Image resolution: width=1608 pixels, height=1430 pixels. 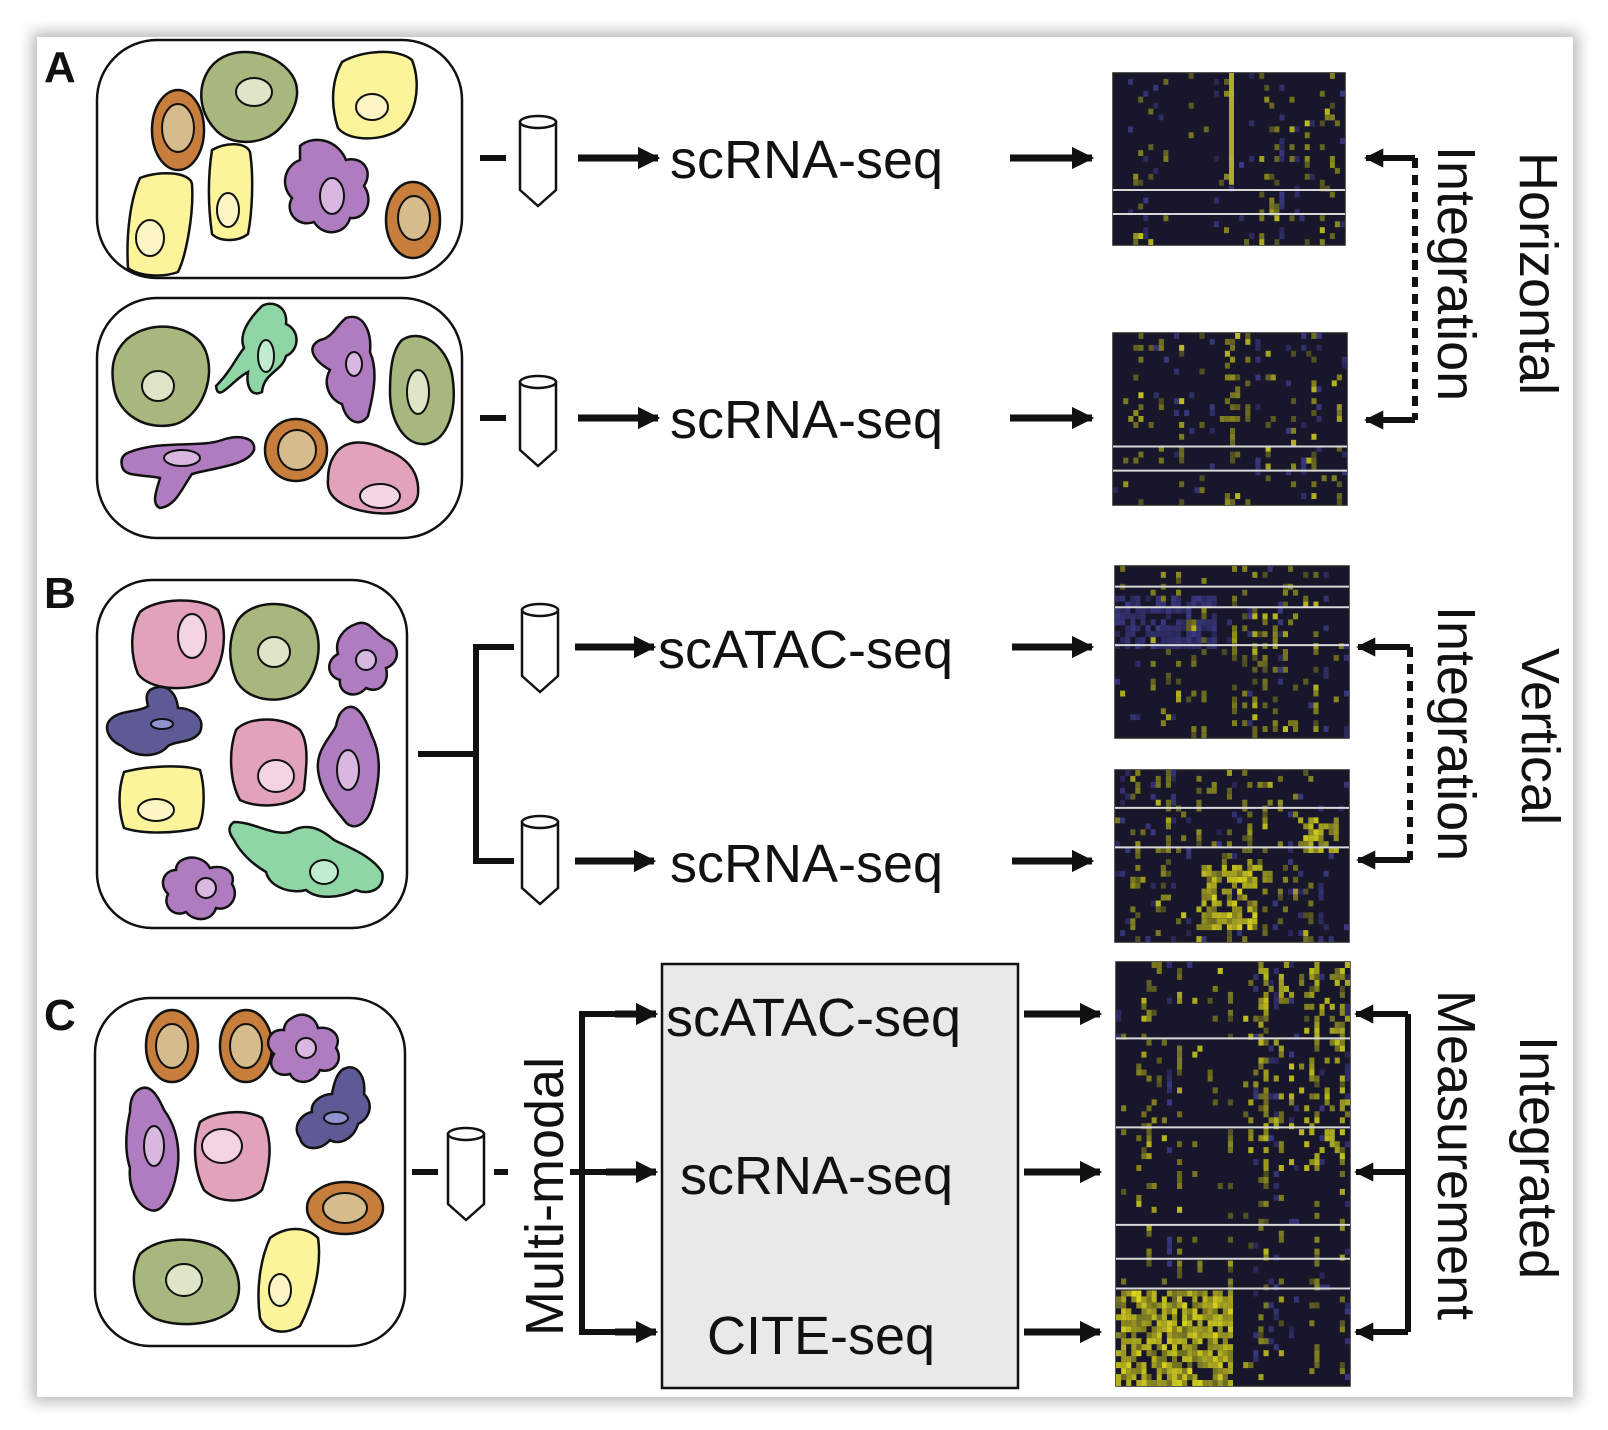 I want to click on multimodal-label: Multi-modal, so click(x=545, y=1196).